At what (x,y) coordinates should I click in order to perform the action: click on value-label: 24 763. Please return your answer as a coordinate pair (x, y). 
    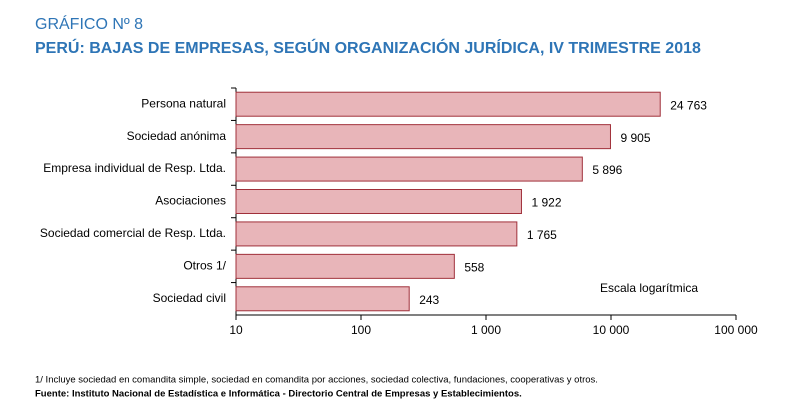
    Looking at the image, I should click on (688, 105).